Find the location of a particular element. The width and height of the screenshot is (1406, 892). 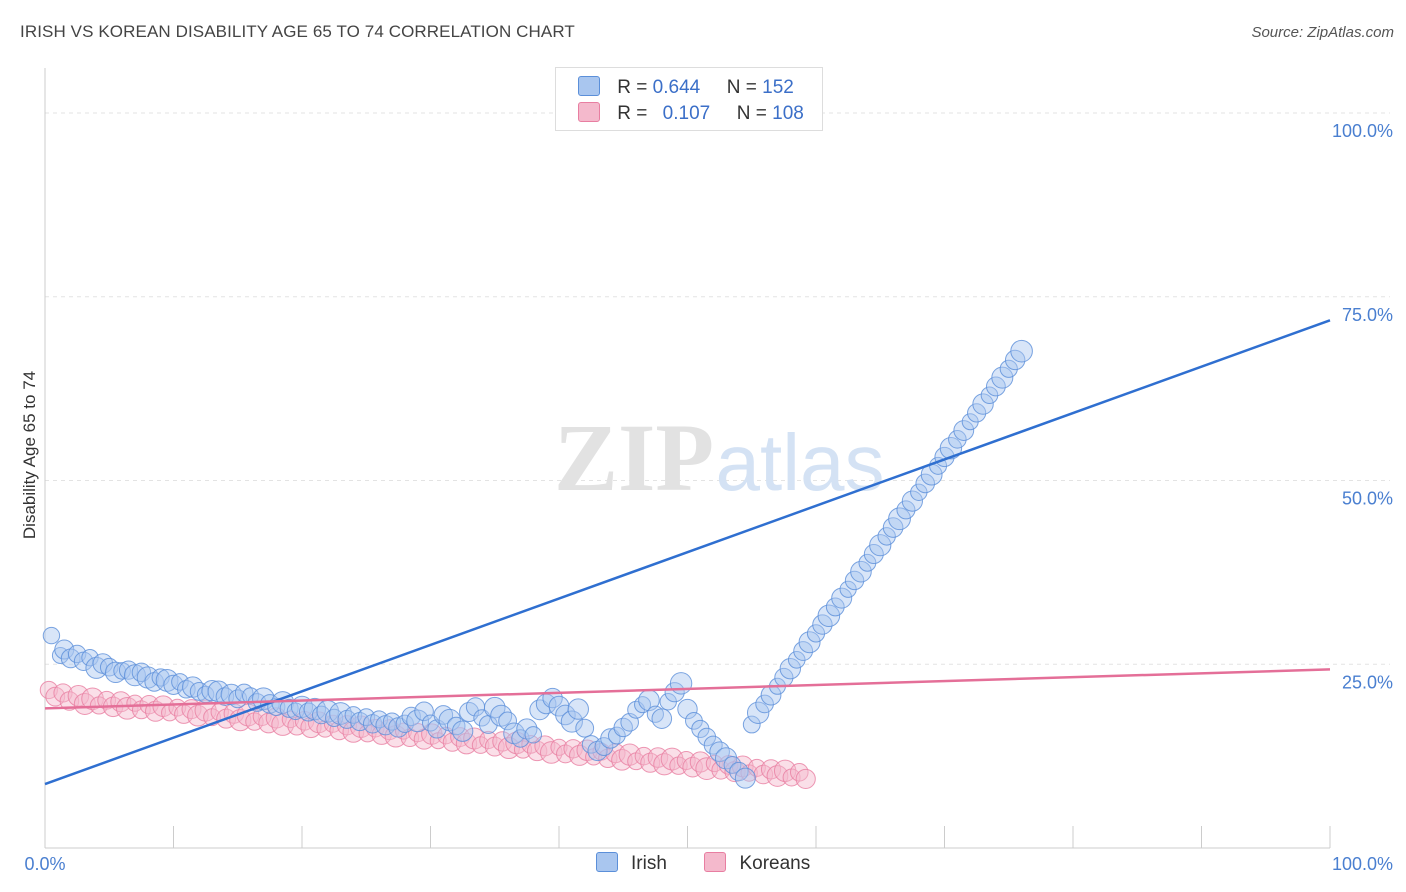

watermark-atlas: atlas is located at coordinates (800, 462).